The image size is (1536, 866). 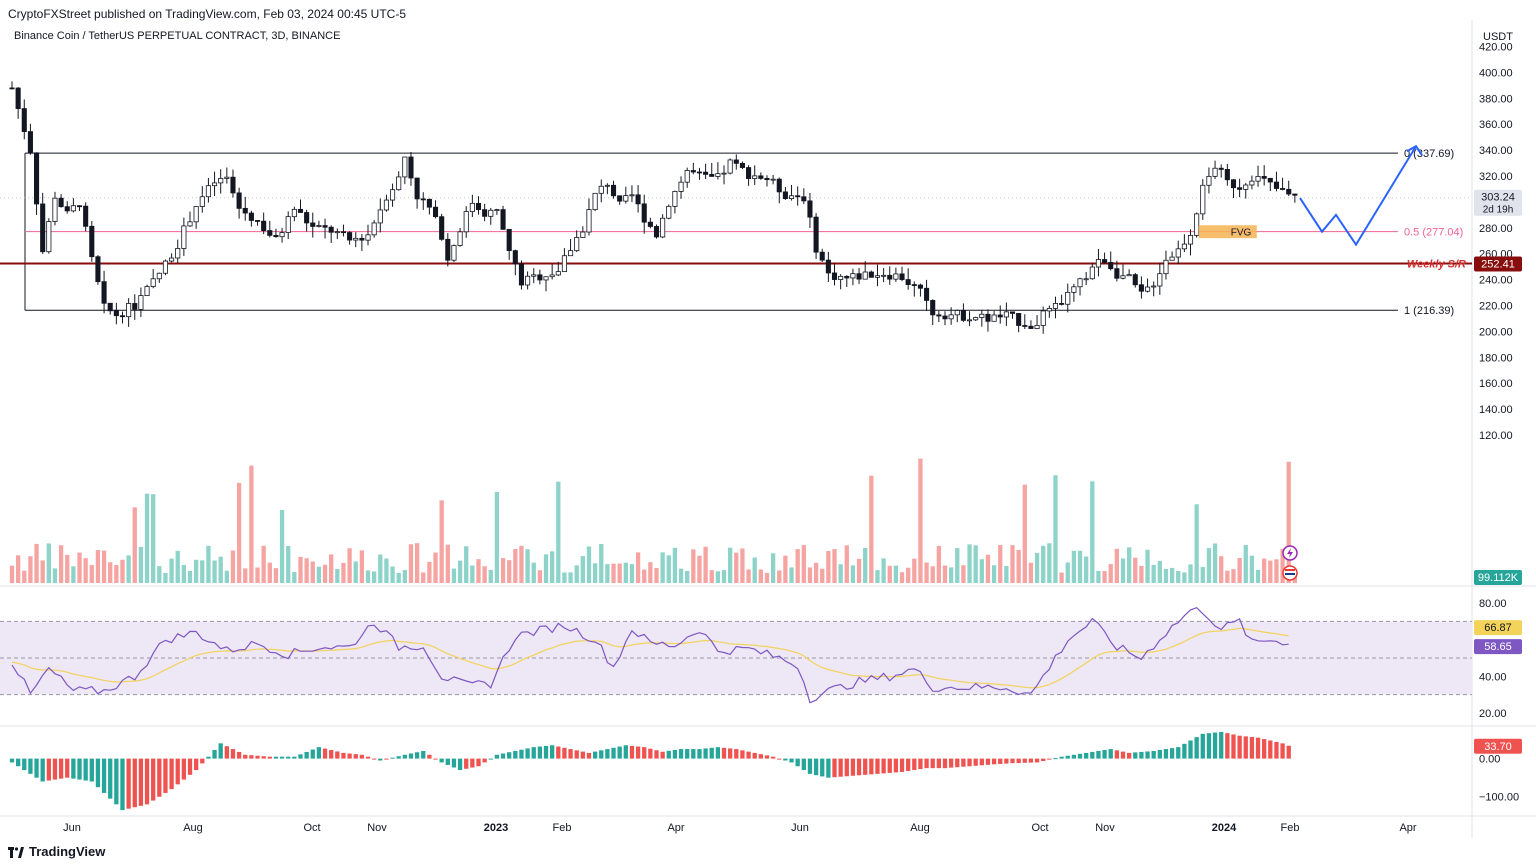 I want to click on oscillator-badge-text: 33.70, so click(x=1498, y=747).